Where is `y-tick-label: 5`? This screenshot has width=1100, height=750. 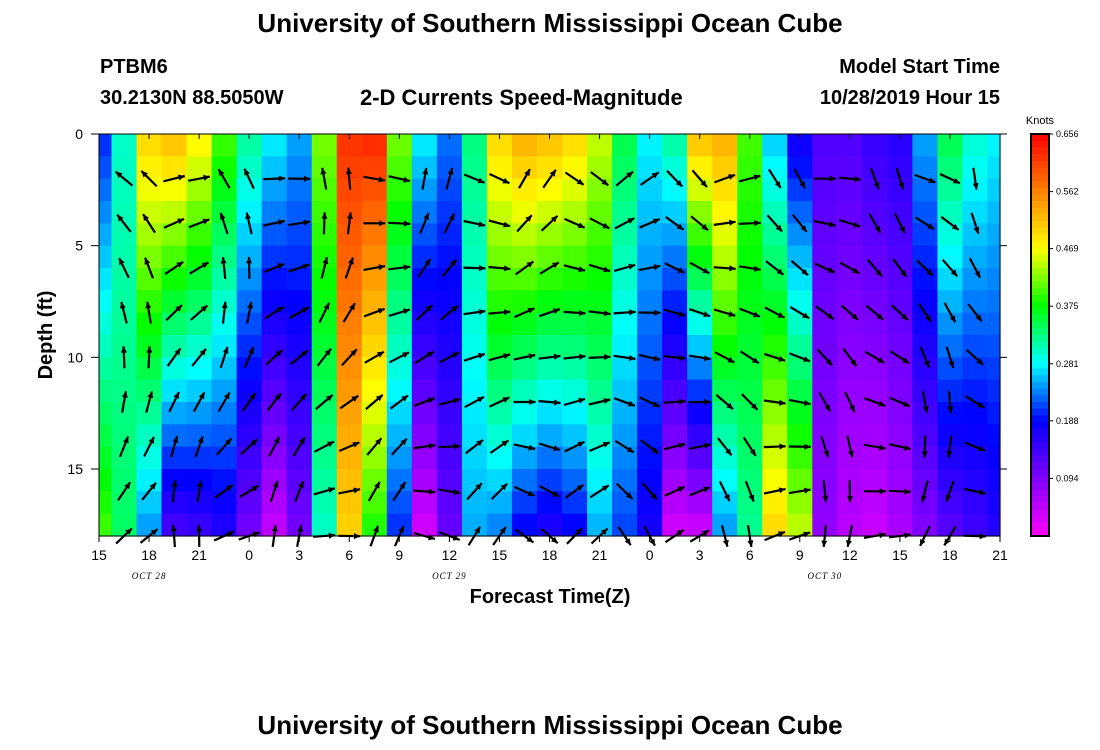
y-tick-label: 5 is located at coordinates (79, 246).